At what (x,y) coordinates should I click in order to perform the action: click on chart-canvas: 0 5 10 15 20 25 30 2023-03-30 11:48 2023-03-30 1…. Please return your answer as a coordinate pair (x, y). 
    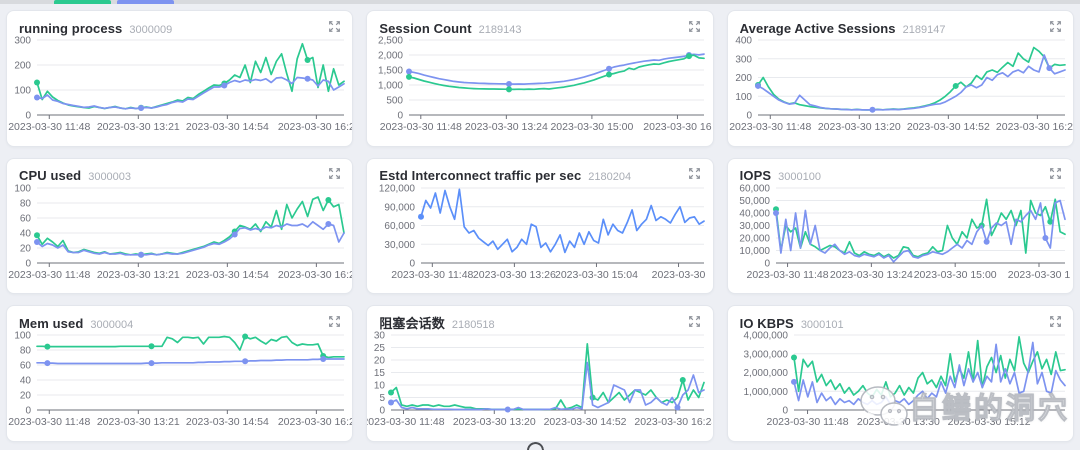
    Looking at the image, I should click on (539, 380).